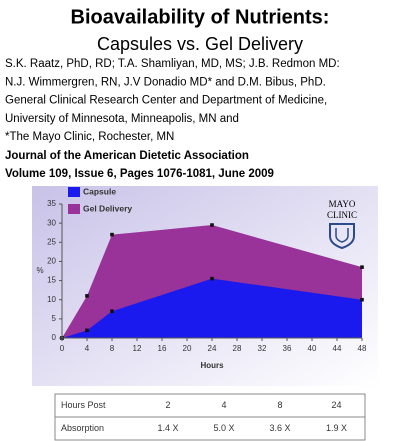  I want to click on logo-shield, so click(342, 236).